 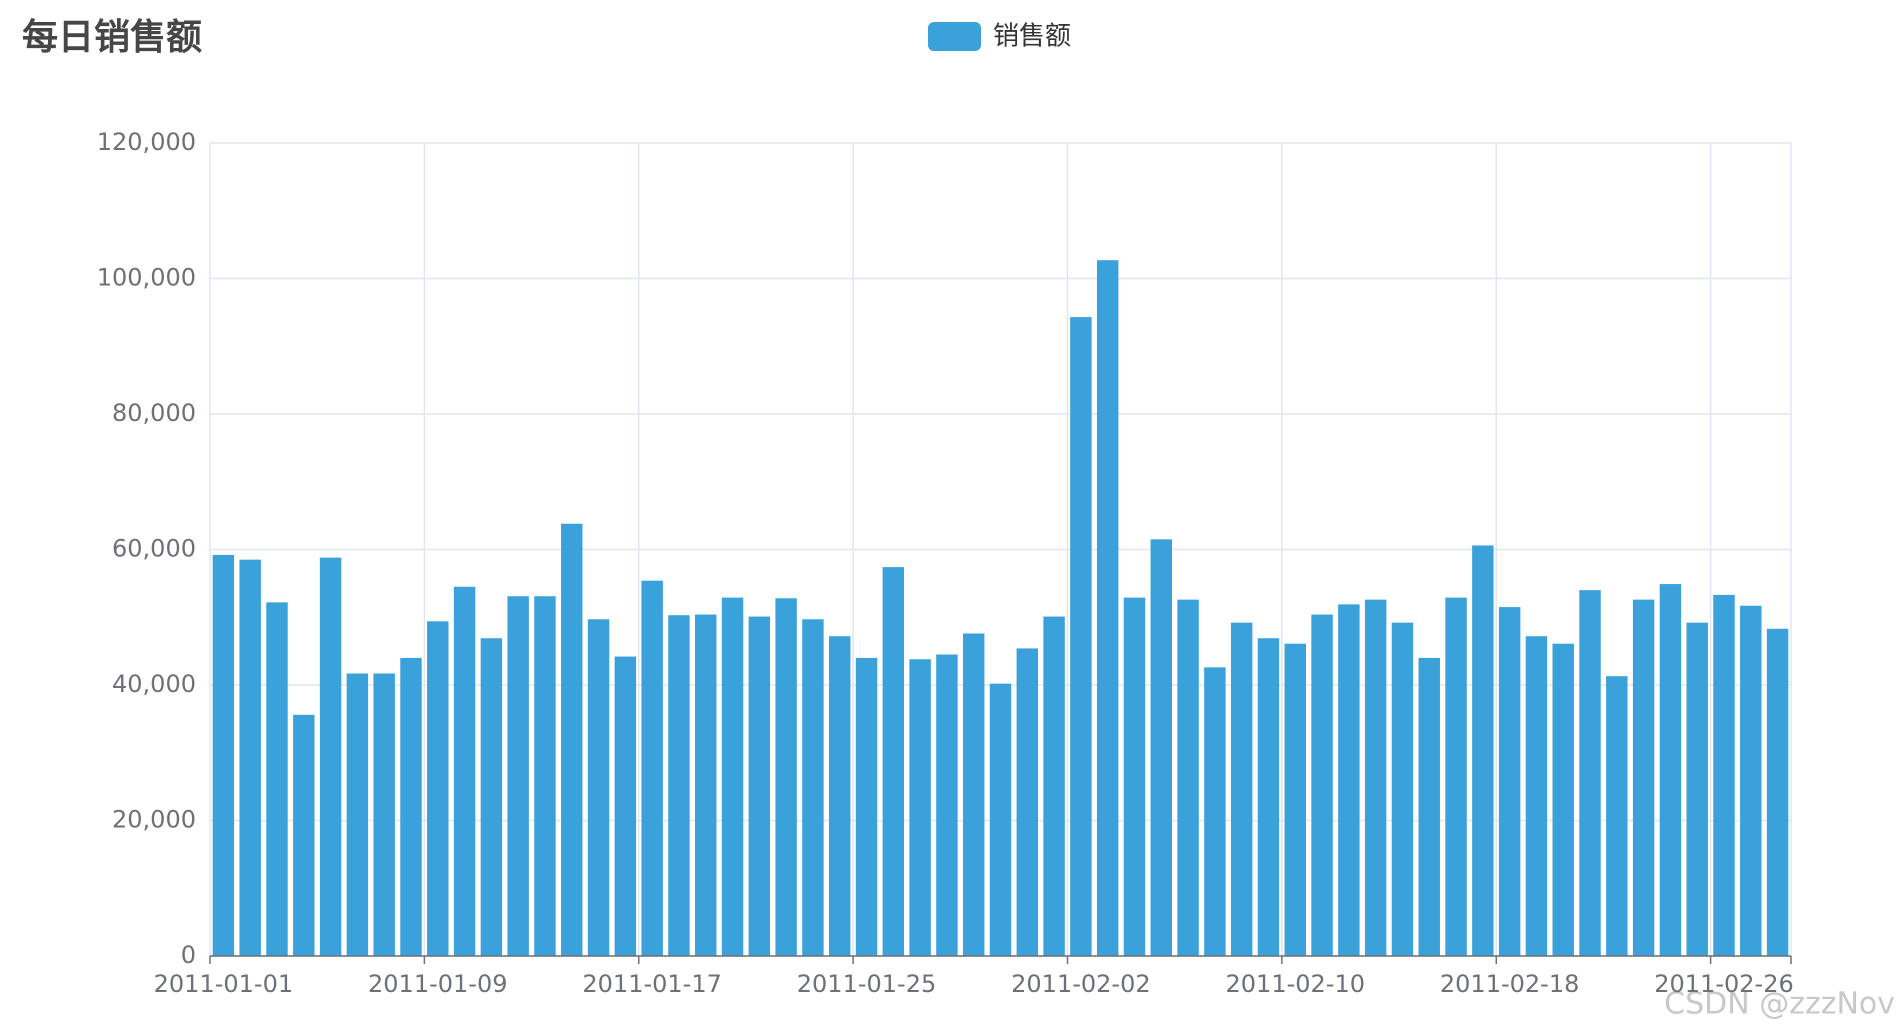 I want to click on y-tick-label: 40,000, so click(x=154, y=684).